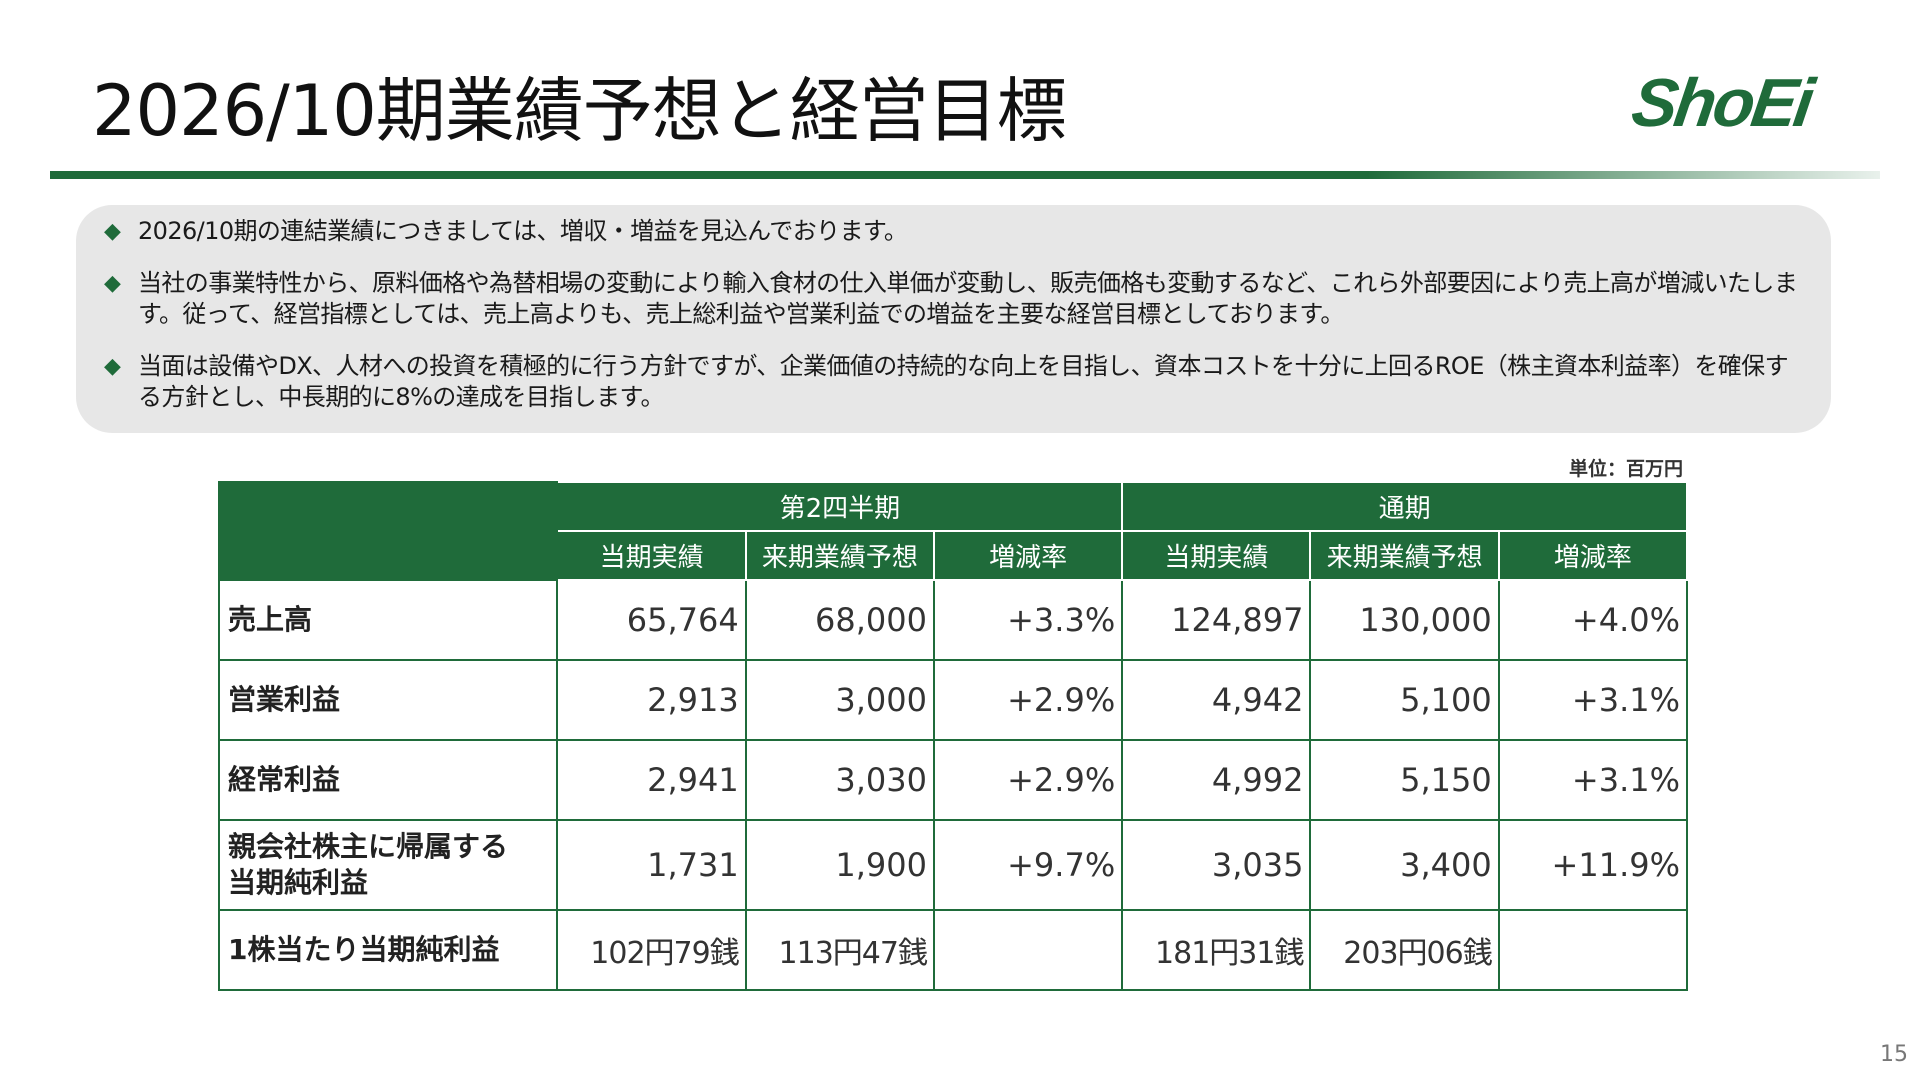  I want to click on table-cell: 3,400, so click(1404, 865).